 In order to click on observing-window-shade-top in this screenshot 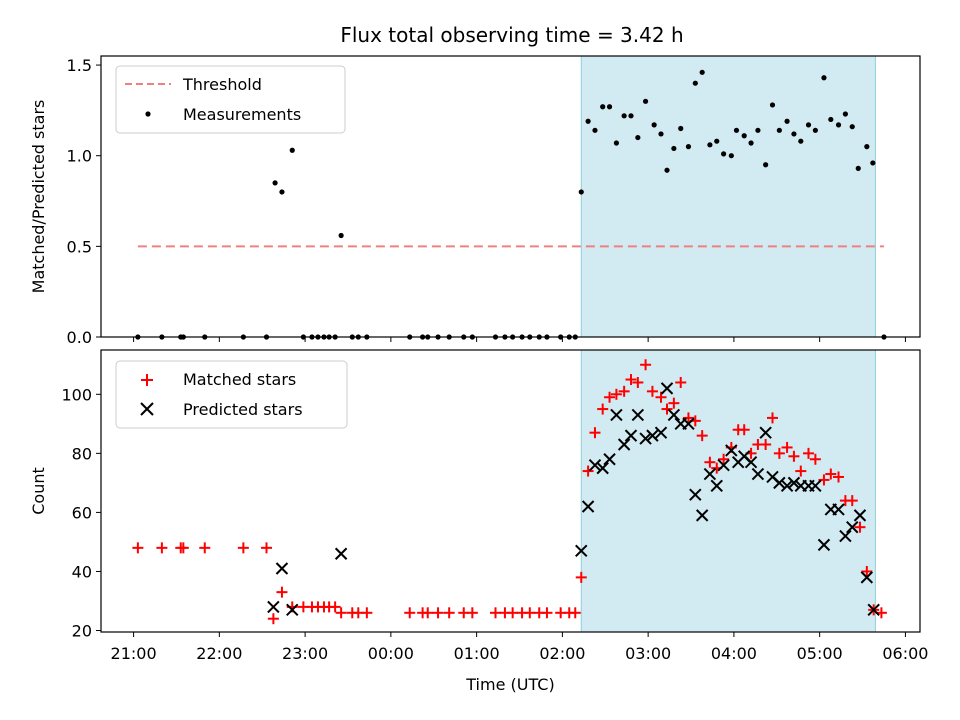, I will do `click(728, 196)`.